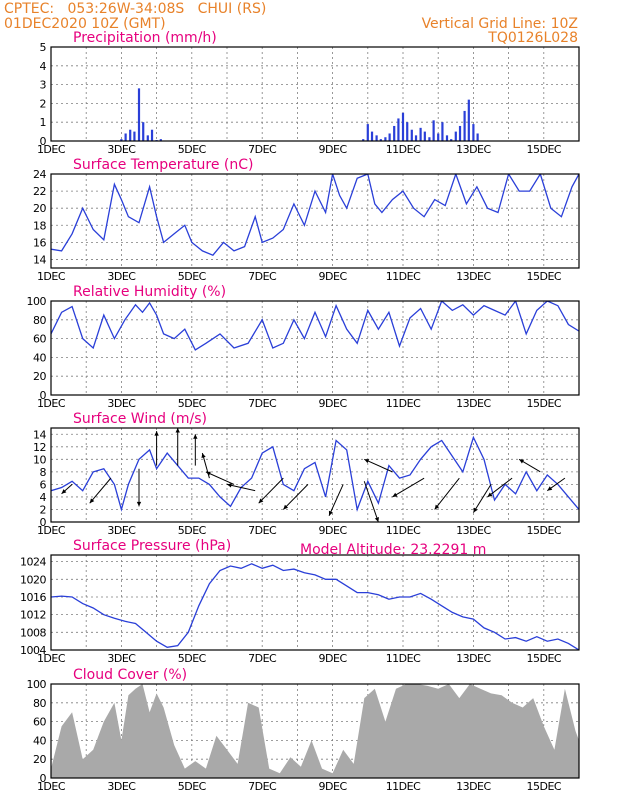 The width and height of the screenshot is (618, 800). I want to click on pressure-frame, so click(315, 602).